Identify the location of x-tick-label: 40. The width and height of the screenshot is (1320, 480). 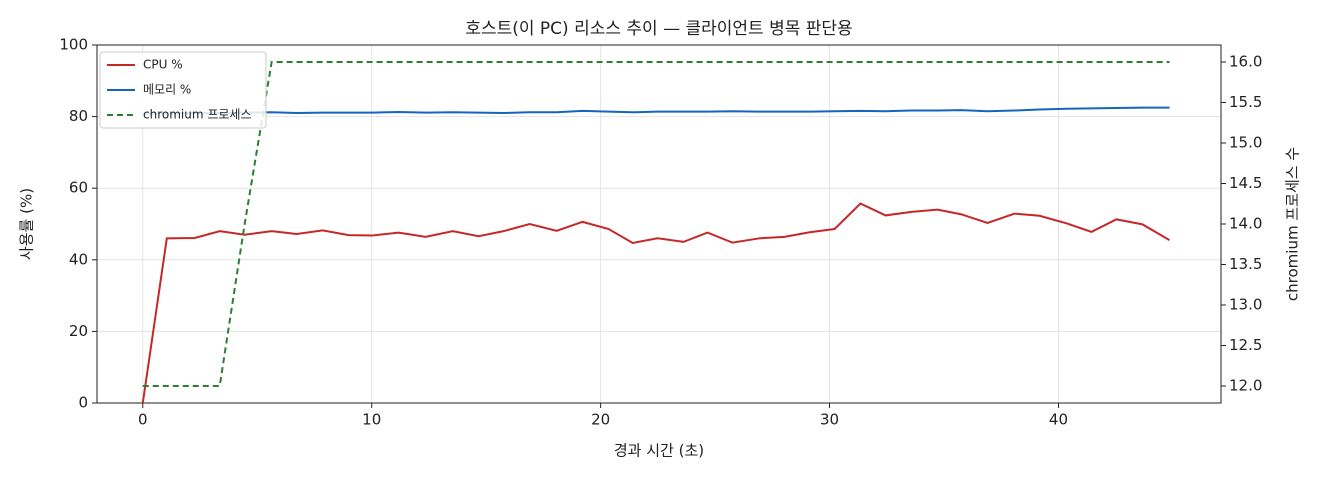
(1058, 420).